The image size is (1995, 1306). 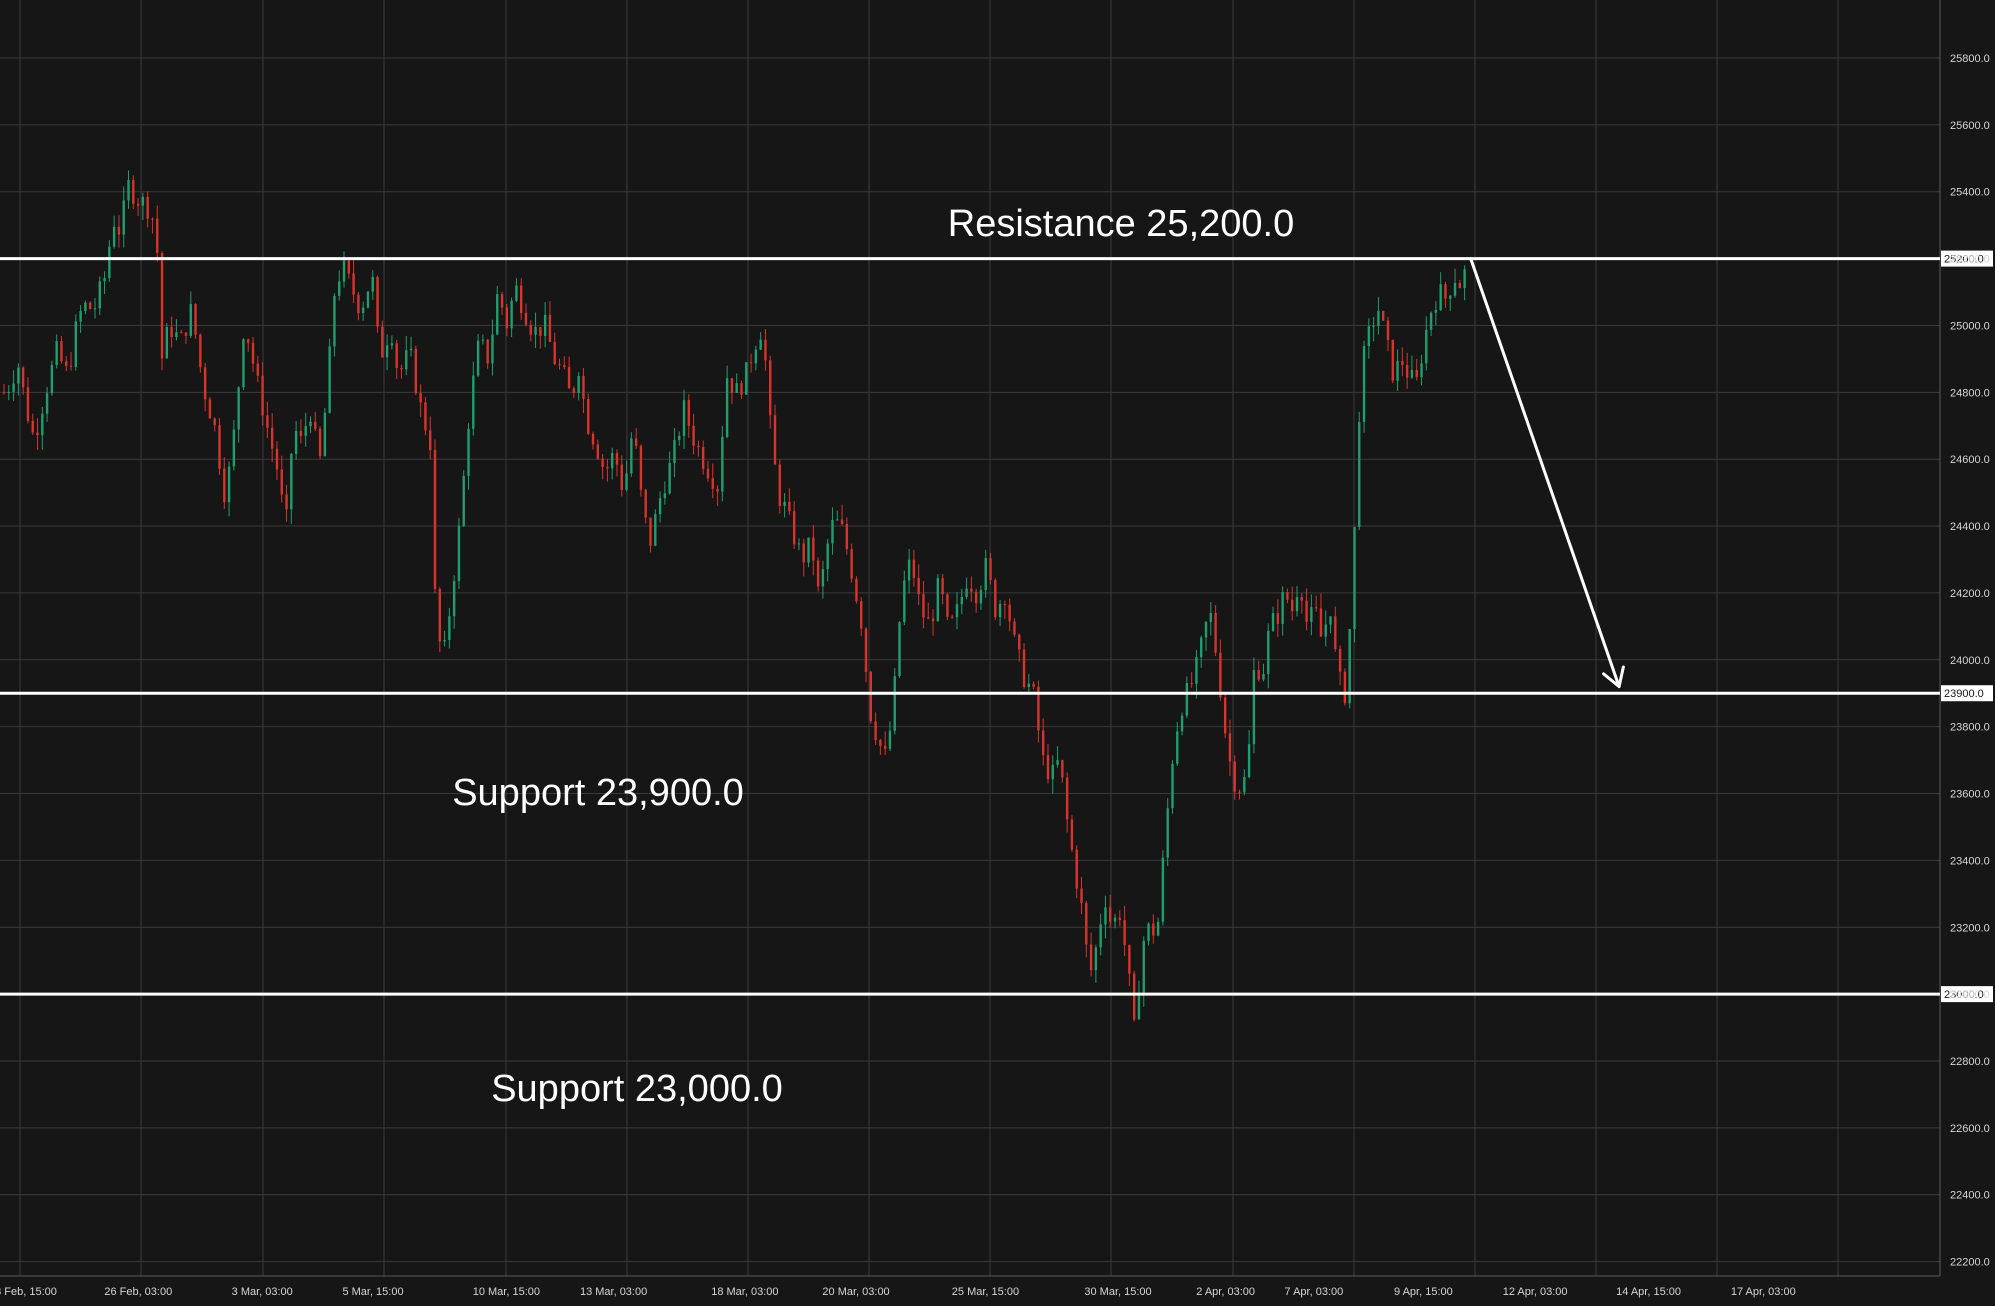 What do you see at coordinates (855, 1292) in the screenshot?
I see `x-tick-label: 20 Mar, 03:00` at bounding box center [855, 1292].